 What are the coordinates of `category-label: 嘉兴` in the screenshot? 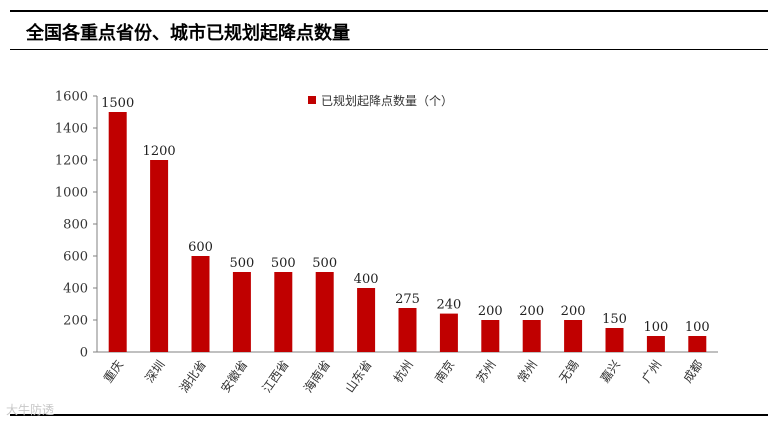 It's located at (610, 372).